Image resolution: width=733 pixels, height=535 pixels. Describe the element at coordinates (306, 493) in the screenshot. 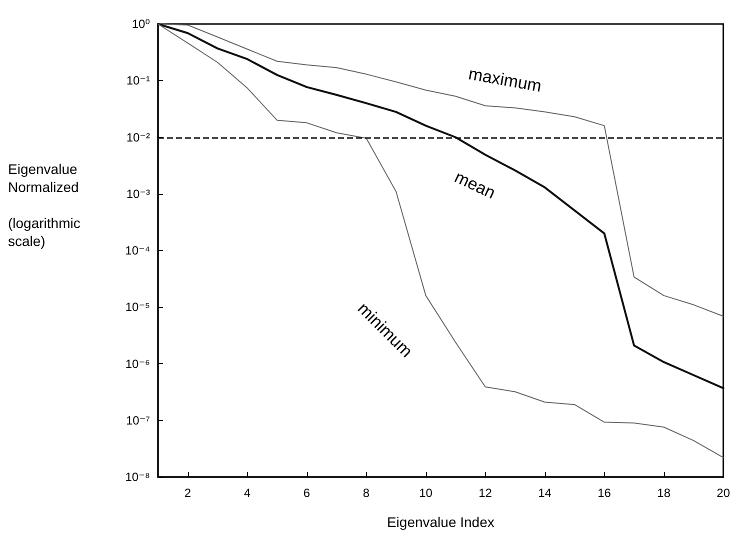

I see `x-tick-label: 6` at that location.